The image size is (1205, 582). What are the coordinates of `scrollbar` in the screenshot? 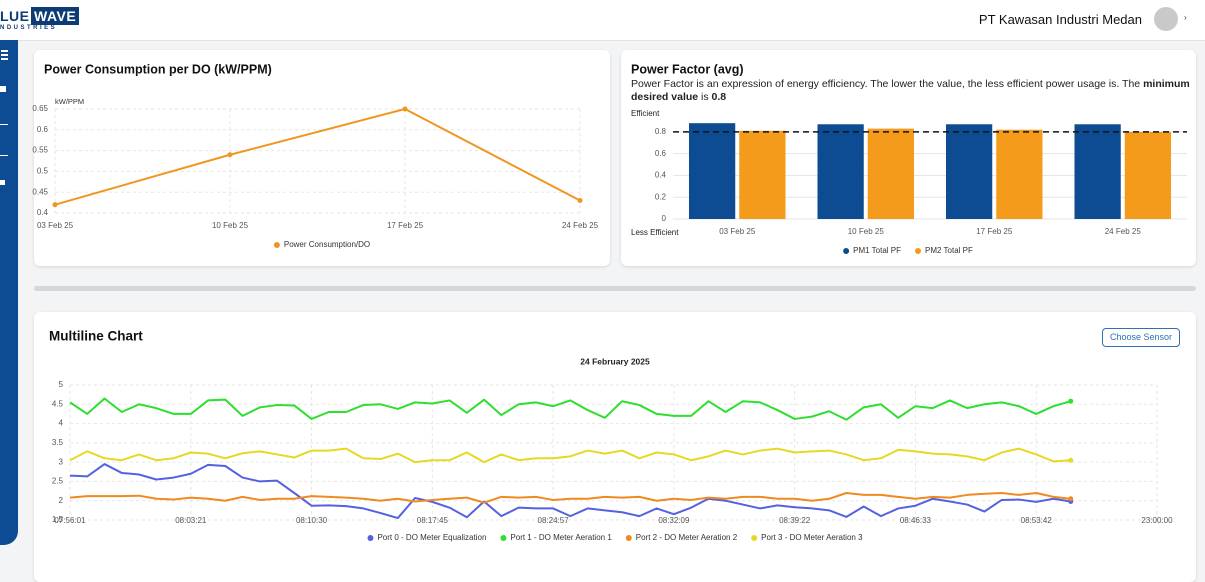 It's located at (615, 288).